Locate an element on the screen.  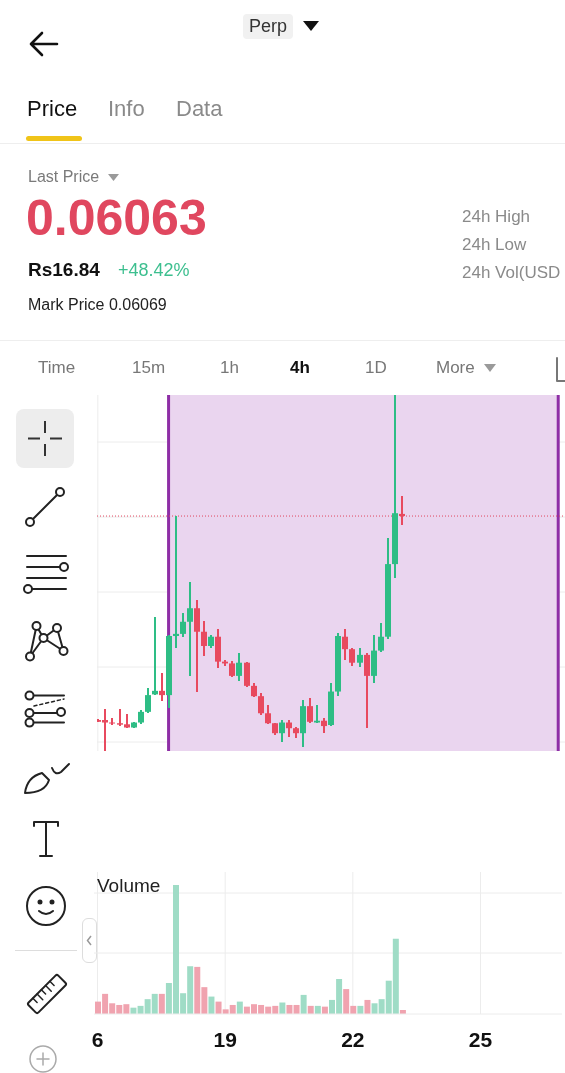
x-tick-label: 25 is located at coordinates (480, 1039).